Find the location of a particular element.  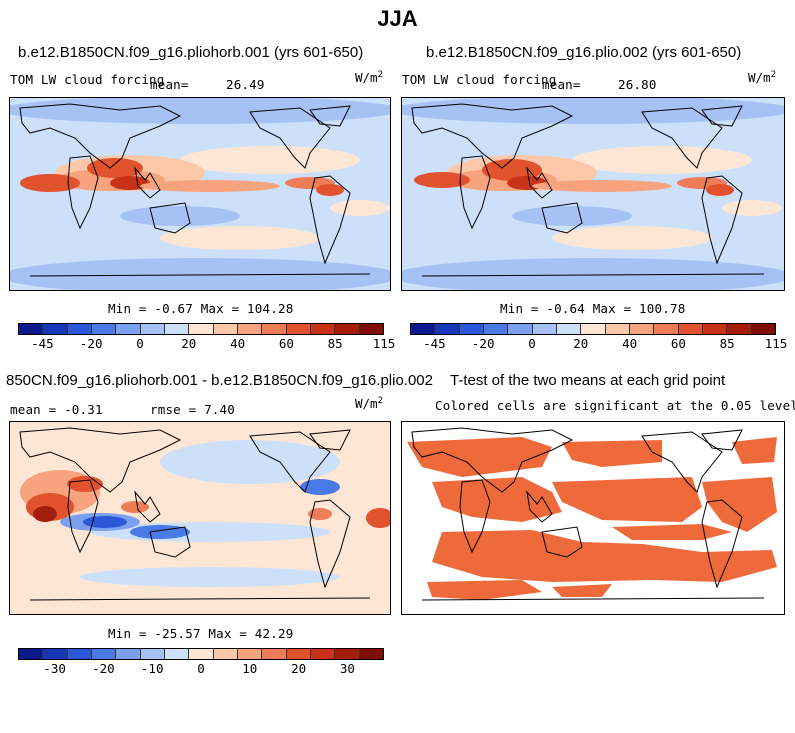

panel3-map is located at coordinates (200, 518).